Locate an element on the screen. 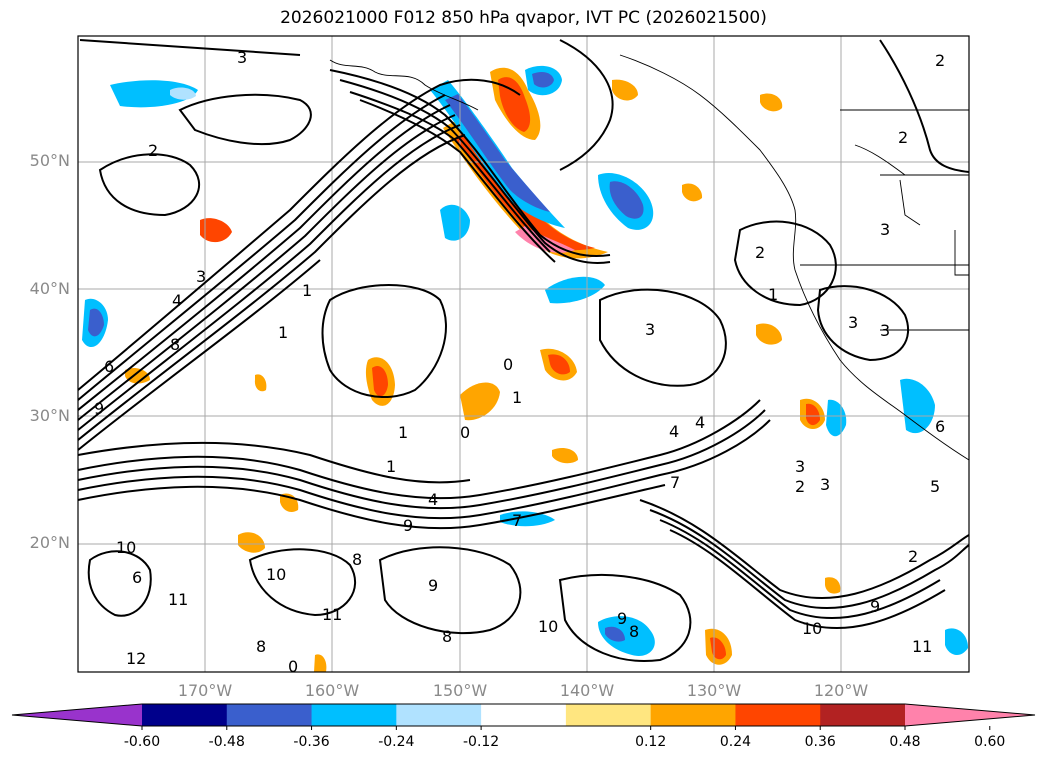 The image size is (1047, 765). lon-label: 160°W is located at coordinates (332, 690).